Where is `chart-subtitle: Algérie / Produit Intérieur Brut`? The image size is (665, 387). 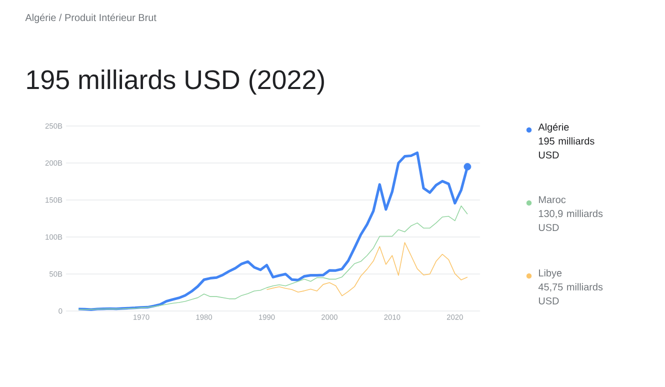
chart-subtitle: Algérie / Produit Intérieur Brut is located at coordinates (90, 19).